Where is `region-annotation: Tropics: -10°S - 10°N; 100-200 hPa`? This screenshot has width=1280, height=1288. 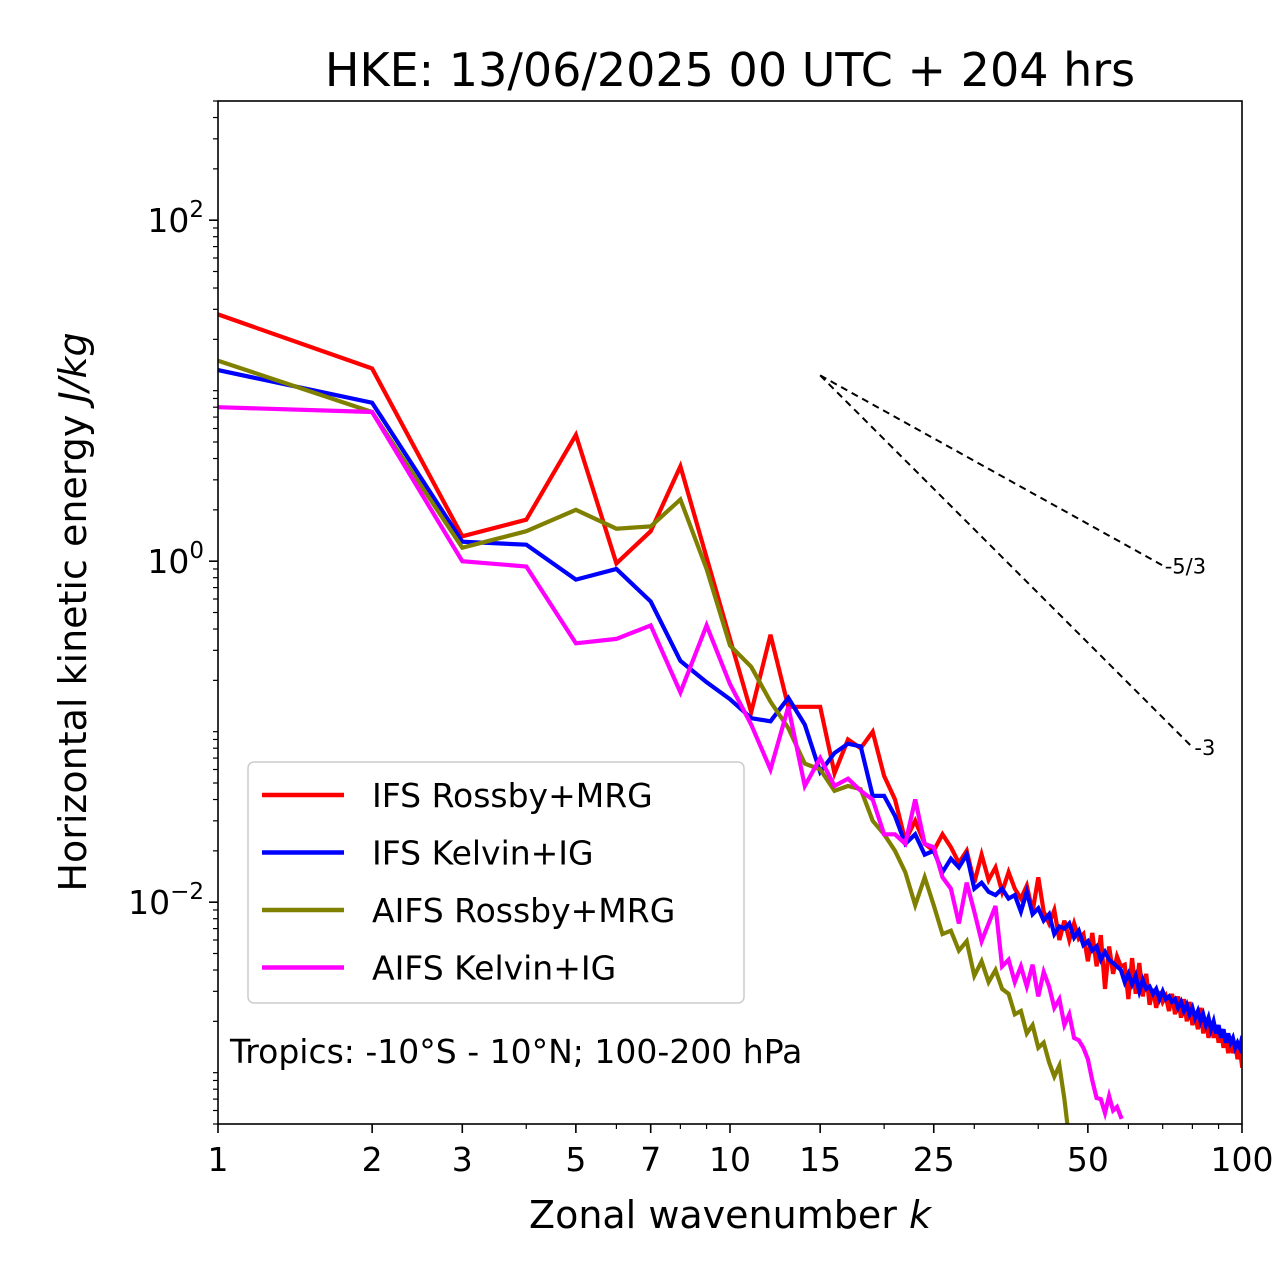
region-annotation: Tropics: -10°S - 10°N; 100-200 hPa is located at coordinates (515, 1051).